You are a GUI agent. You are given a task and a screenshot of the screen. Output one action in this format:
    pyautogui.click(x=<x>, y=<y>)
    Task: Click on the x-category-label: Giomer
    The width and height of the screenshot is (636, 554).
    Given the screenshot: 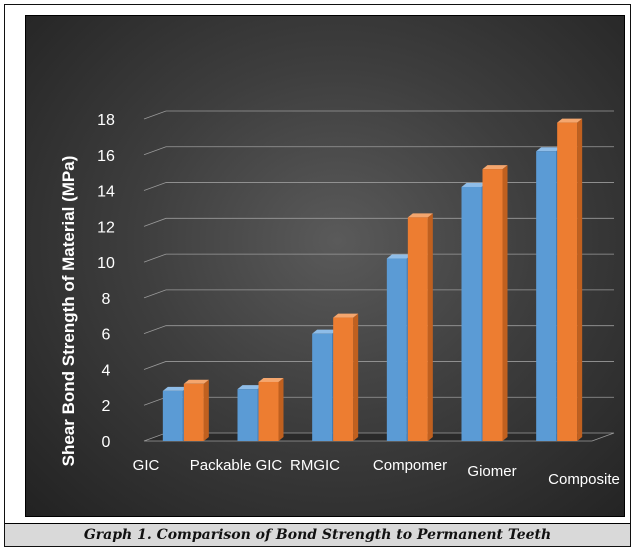 What is the action you would take?
    pyautogui.click(x=491, y=471)
    